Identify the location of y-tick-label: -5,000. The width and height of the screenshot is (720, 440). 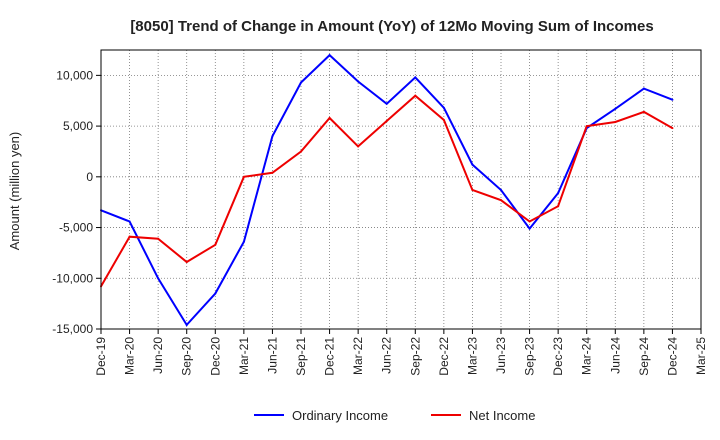
(76, 228).